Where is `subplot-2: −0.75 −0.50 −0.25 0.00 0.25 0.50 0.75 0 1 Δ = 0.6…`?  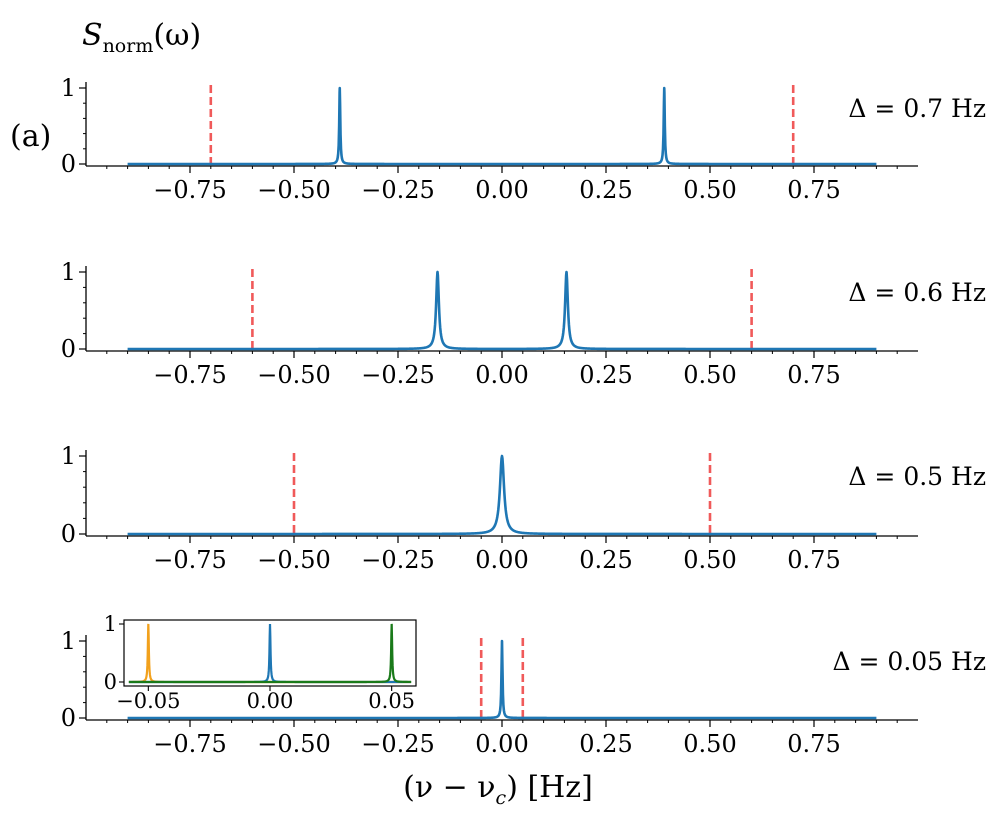
subplot-2: −0.75 −0.50 −0.25 0.00 0.25 0.50 0.75 0 1 Δ = 0.6… is located at coordinates (523, 323).